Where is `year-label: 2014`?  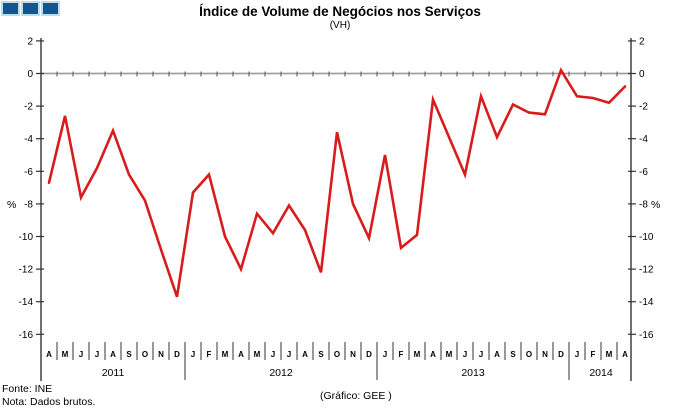 year-label: 2014 is located at coordinates (601, 373).